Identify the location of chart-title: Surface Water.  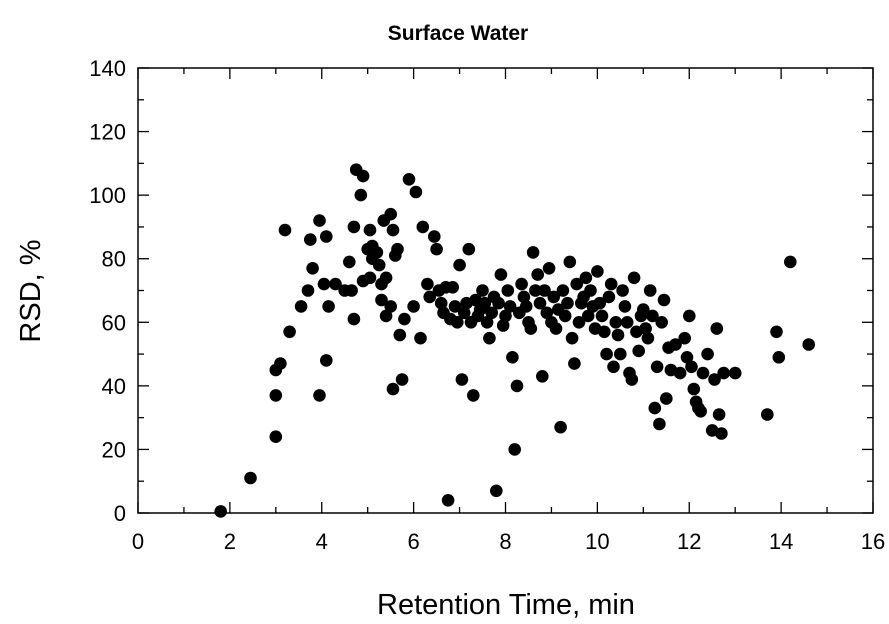
(458, 33).